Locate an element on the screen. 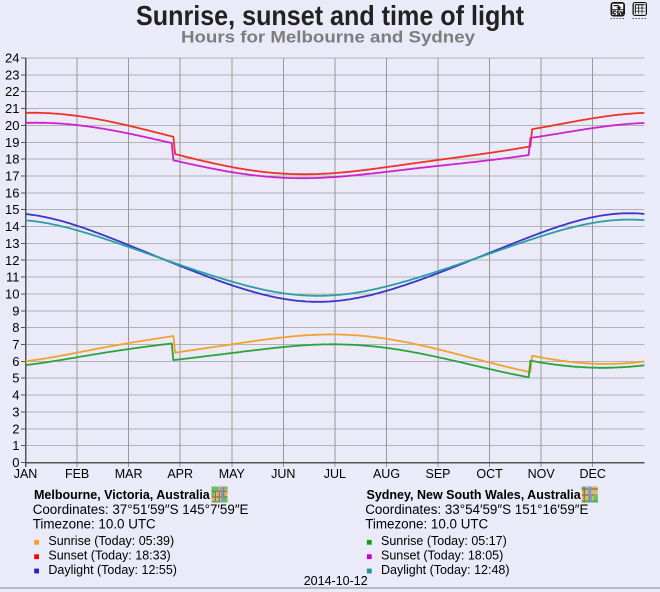  svg-text: MAY is located at coordinates (232, 474).